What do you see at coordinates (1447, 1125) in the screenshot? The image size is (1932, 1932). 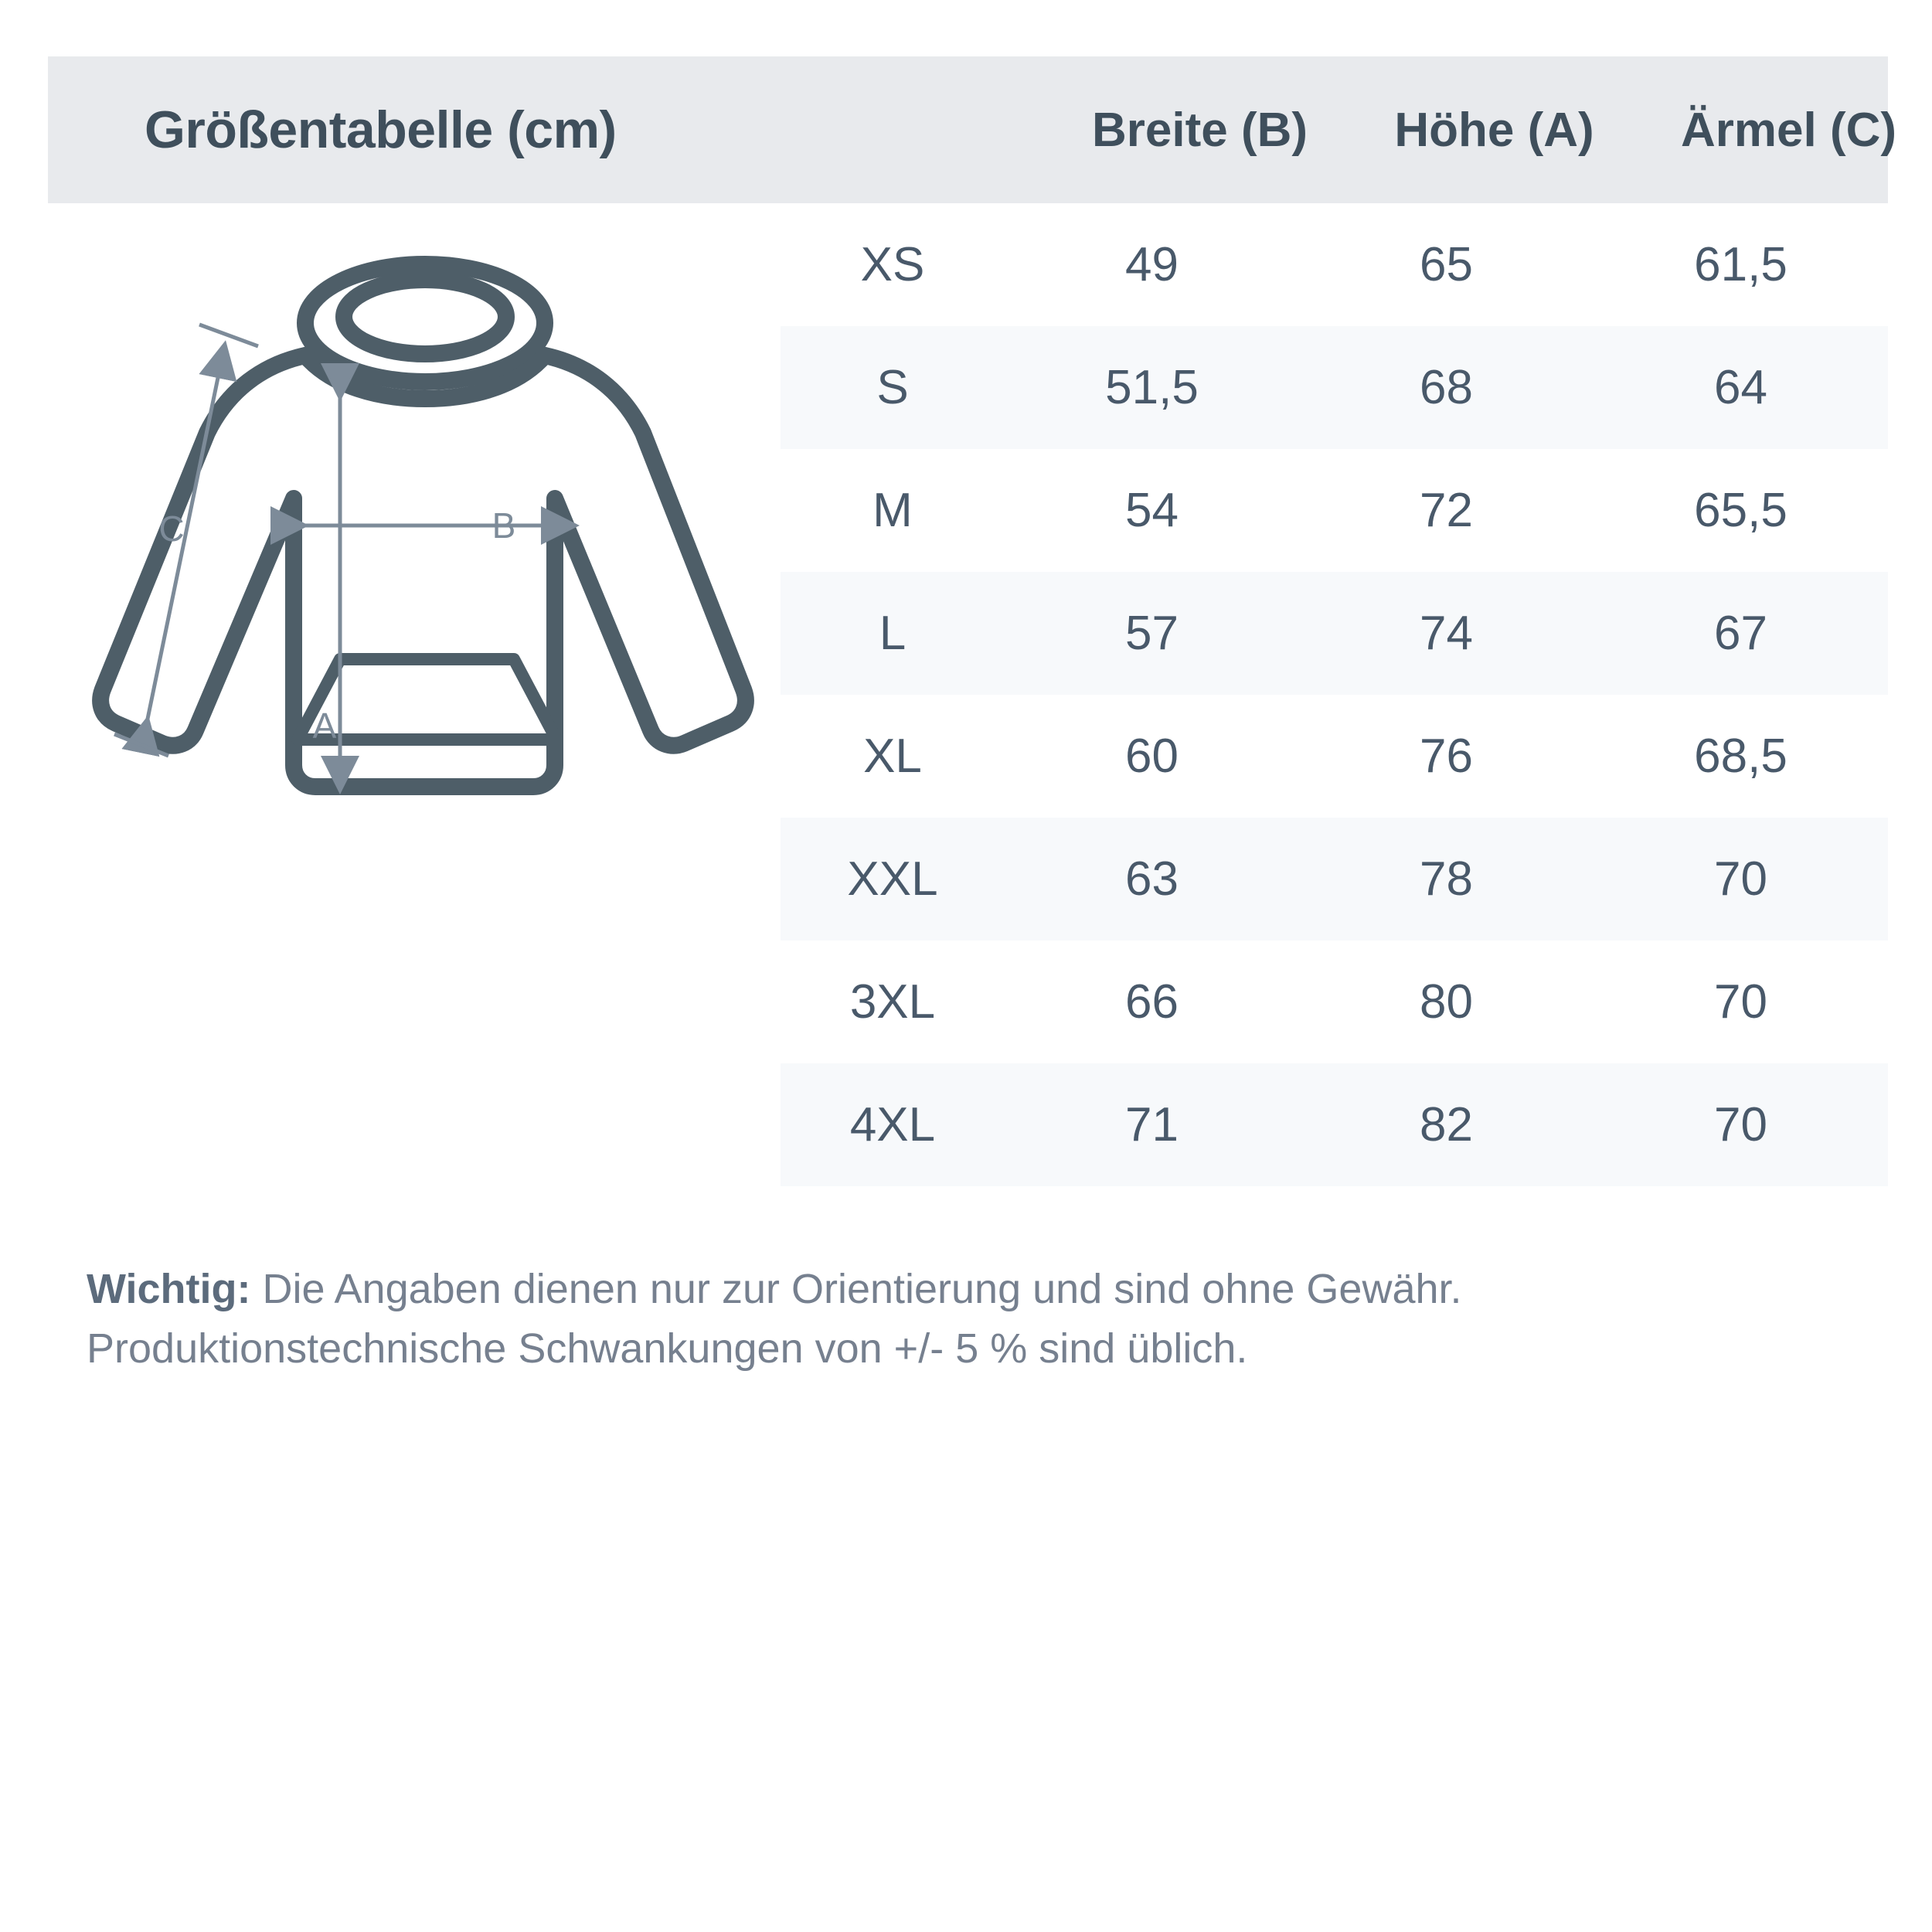 I see `cell-hoehe: 82` at bounding box center [1447, 1125].